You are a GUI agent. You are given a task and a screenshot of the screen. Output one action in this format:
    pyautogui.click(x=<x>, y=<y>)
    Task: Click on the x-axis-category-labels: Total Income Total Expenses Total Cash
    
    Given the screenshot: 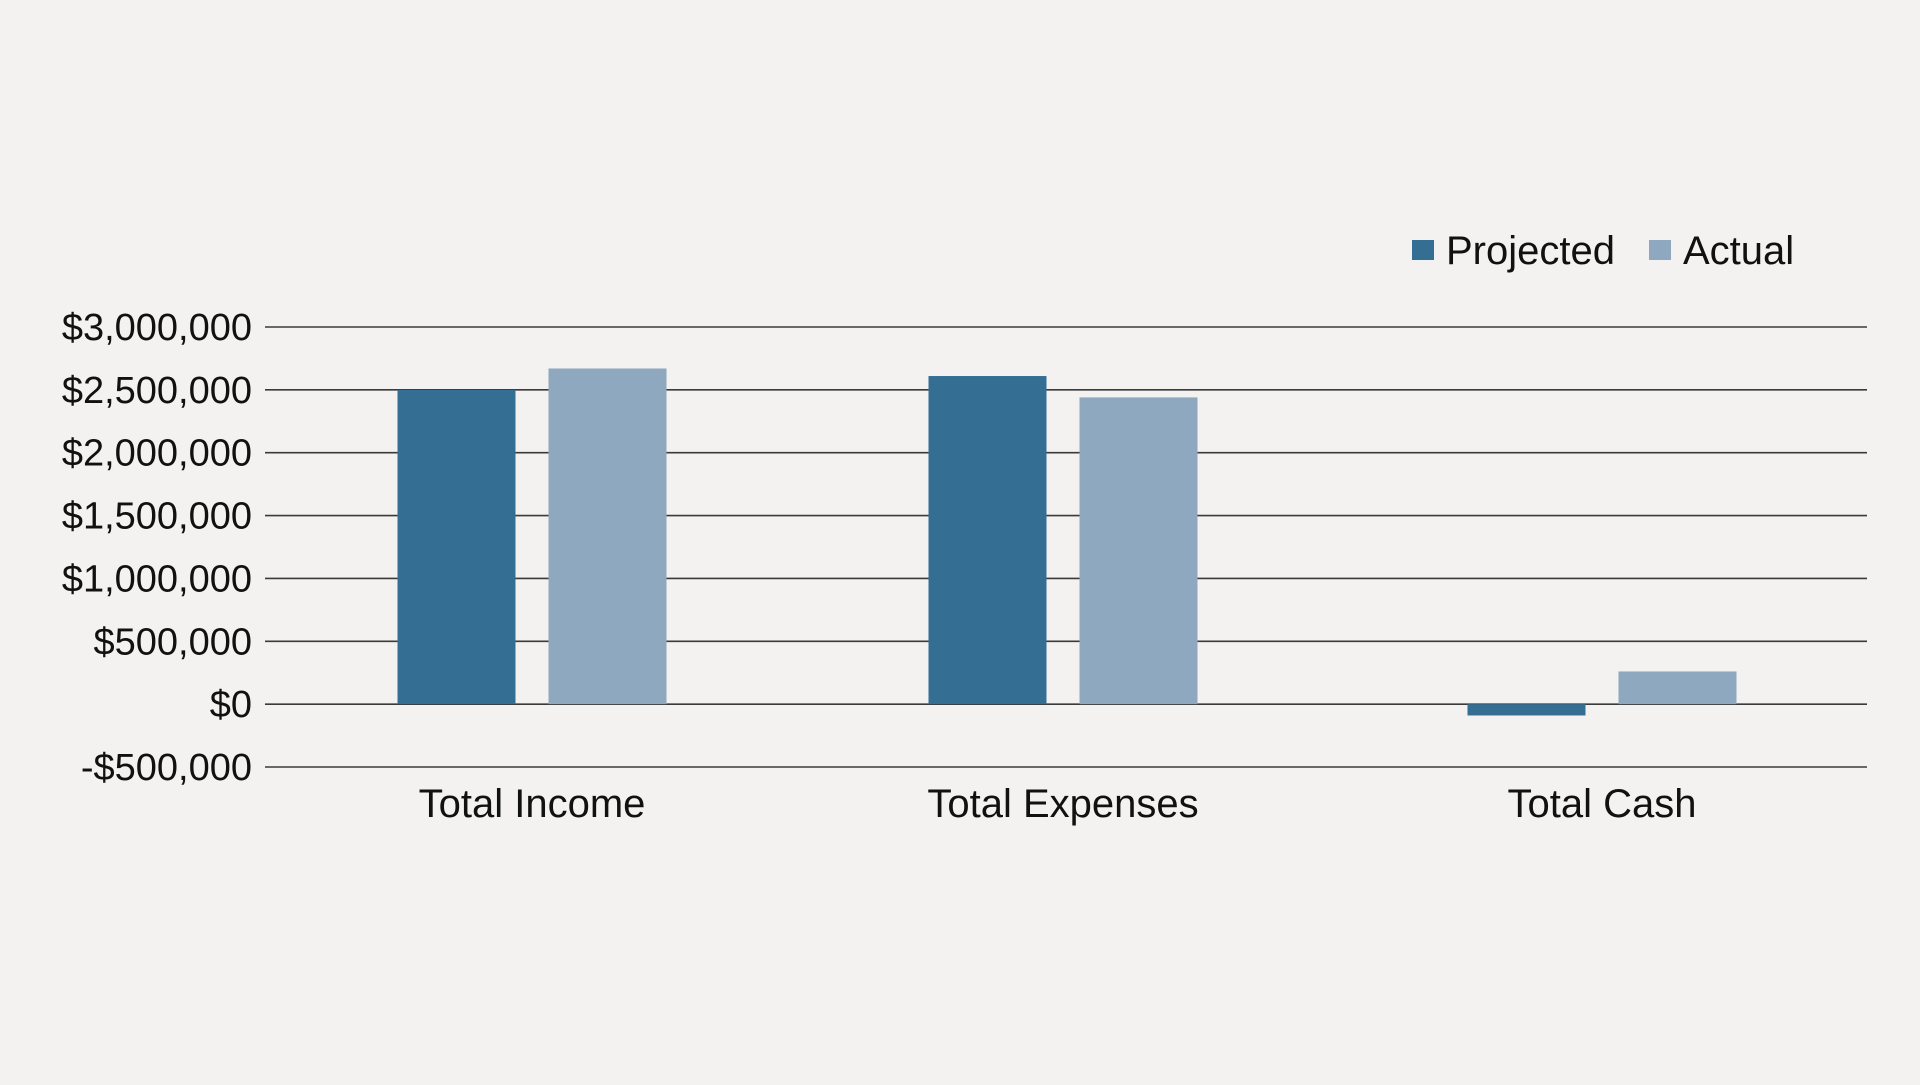 What is the action you would take?
    pyautogui.click(x=1058, y=804)
    